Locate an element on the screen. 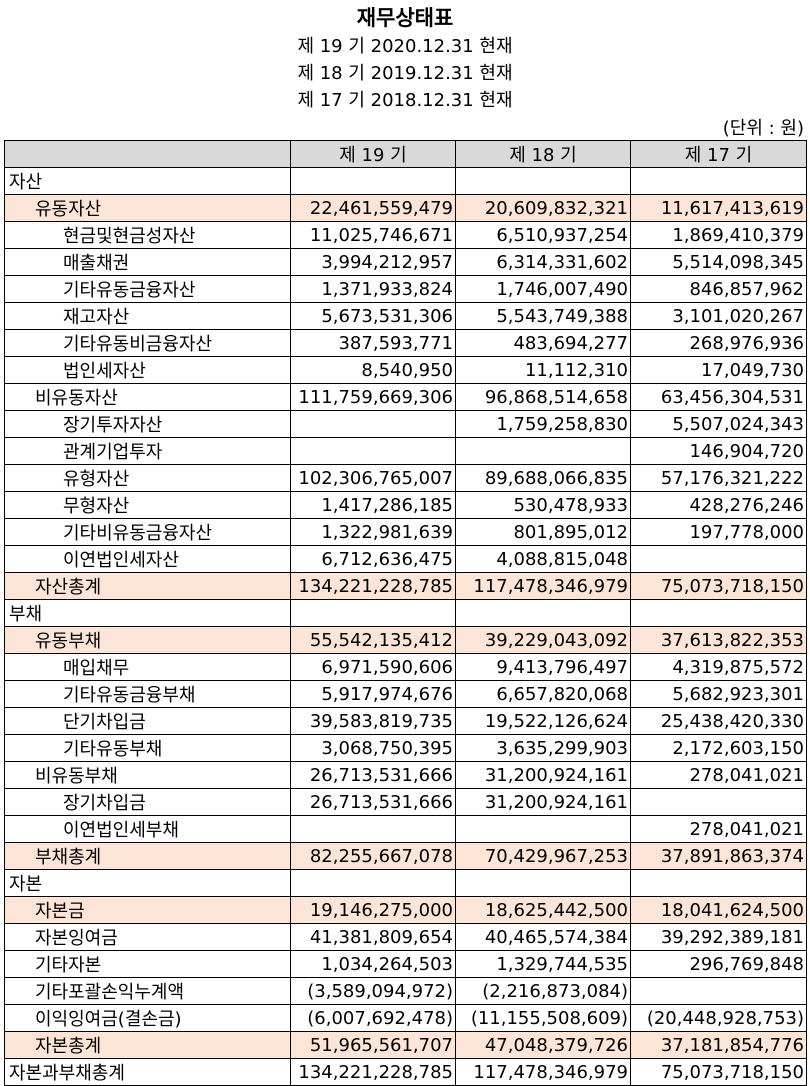  row-label: 기타유동금융부채 is located at coordinates (147, 694).